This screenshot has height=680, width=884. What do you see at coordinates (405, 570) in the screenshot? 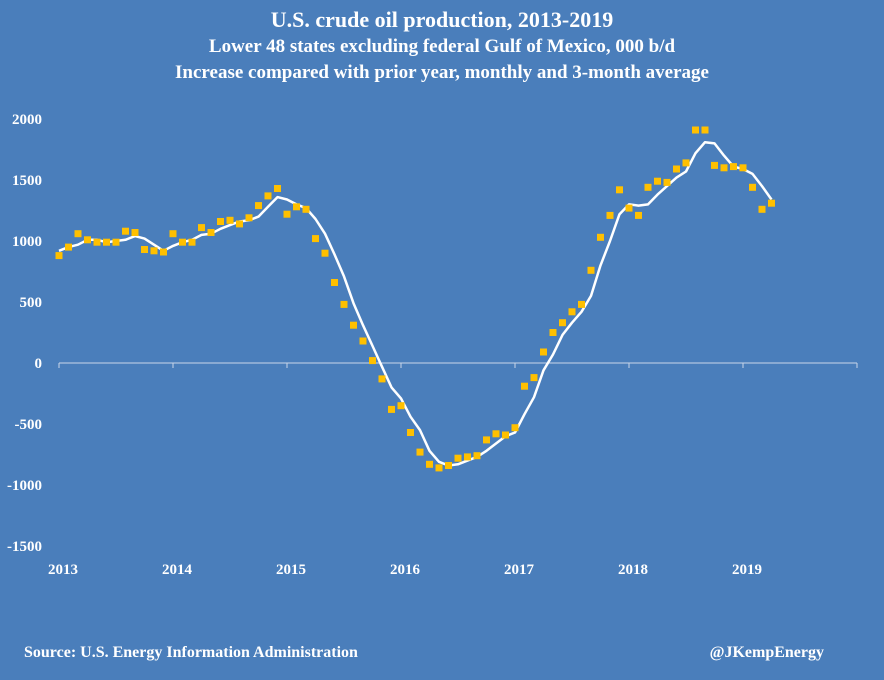
I see `x-tick-label: 2016` at bounding box center [405, 570].